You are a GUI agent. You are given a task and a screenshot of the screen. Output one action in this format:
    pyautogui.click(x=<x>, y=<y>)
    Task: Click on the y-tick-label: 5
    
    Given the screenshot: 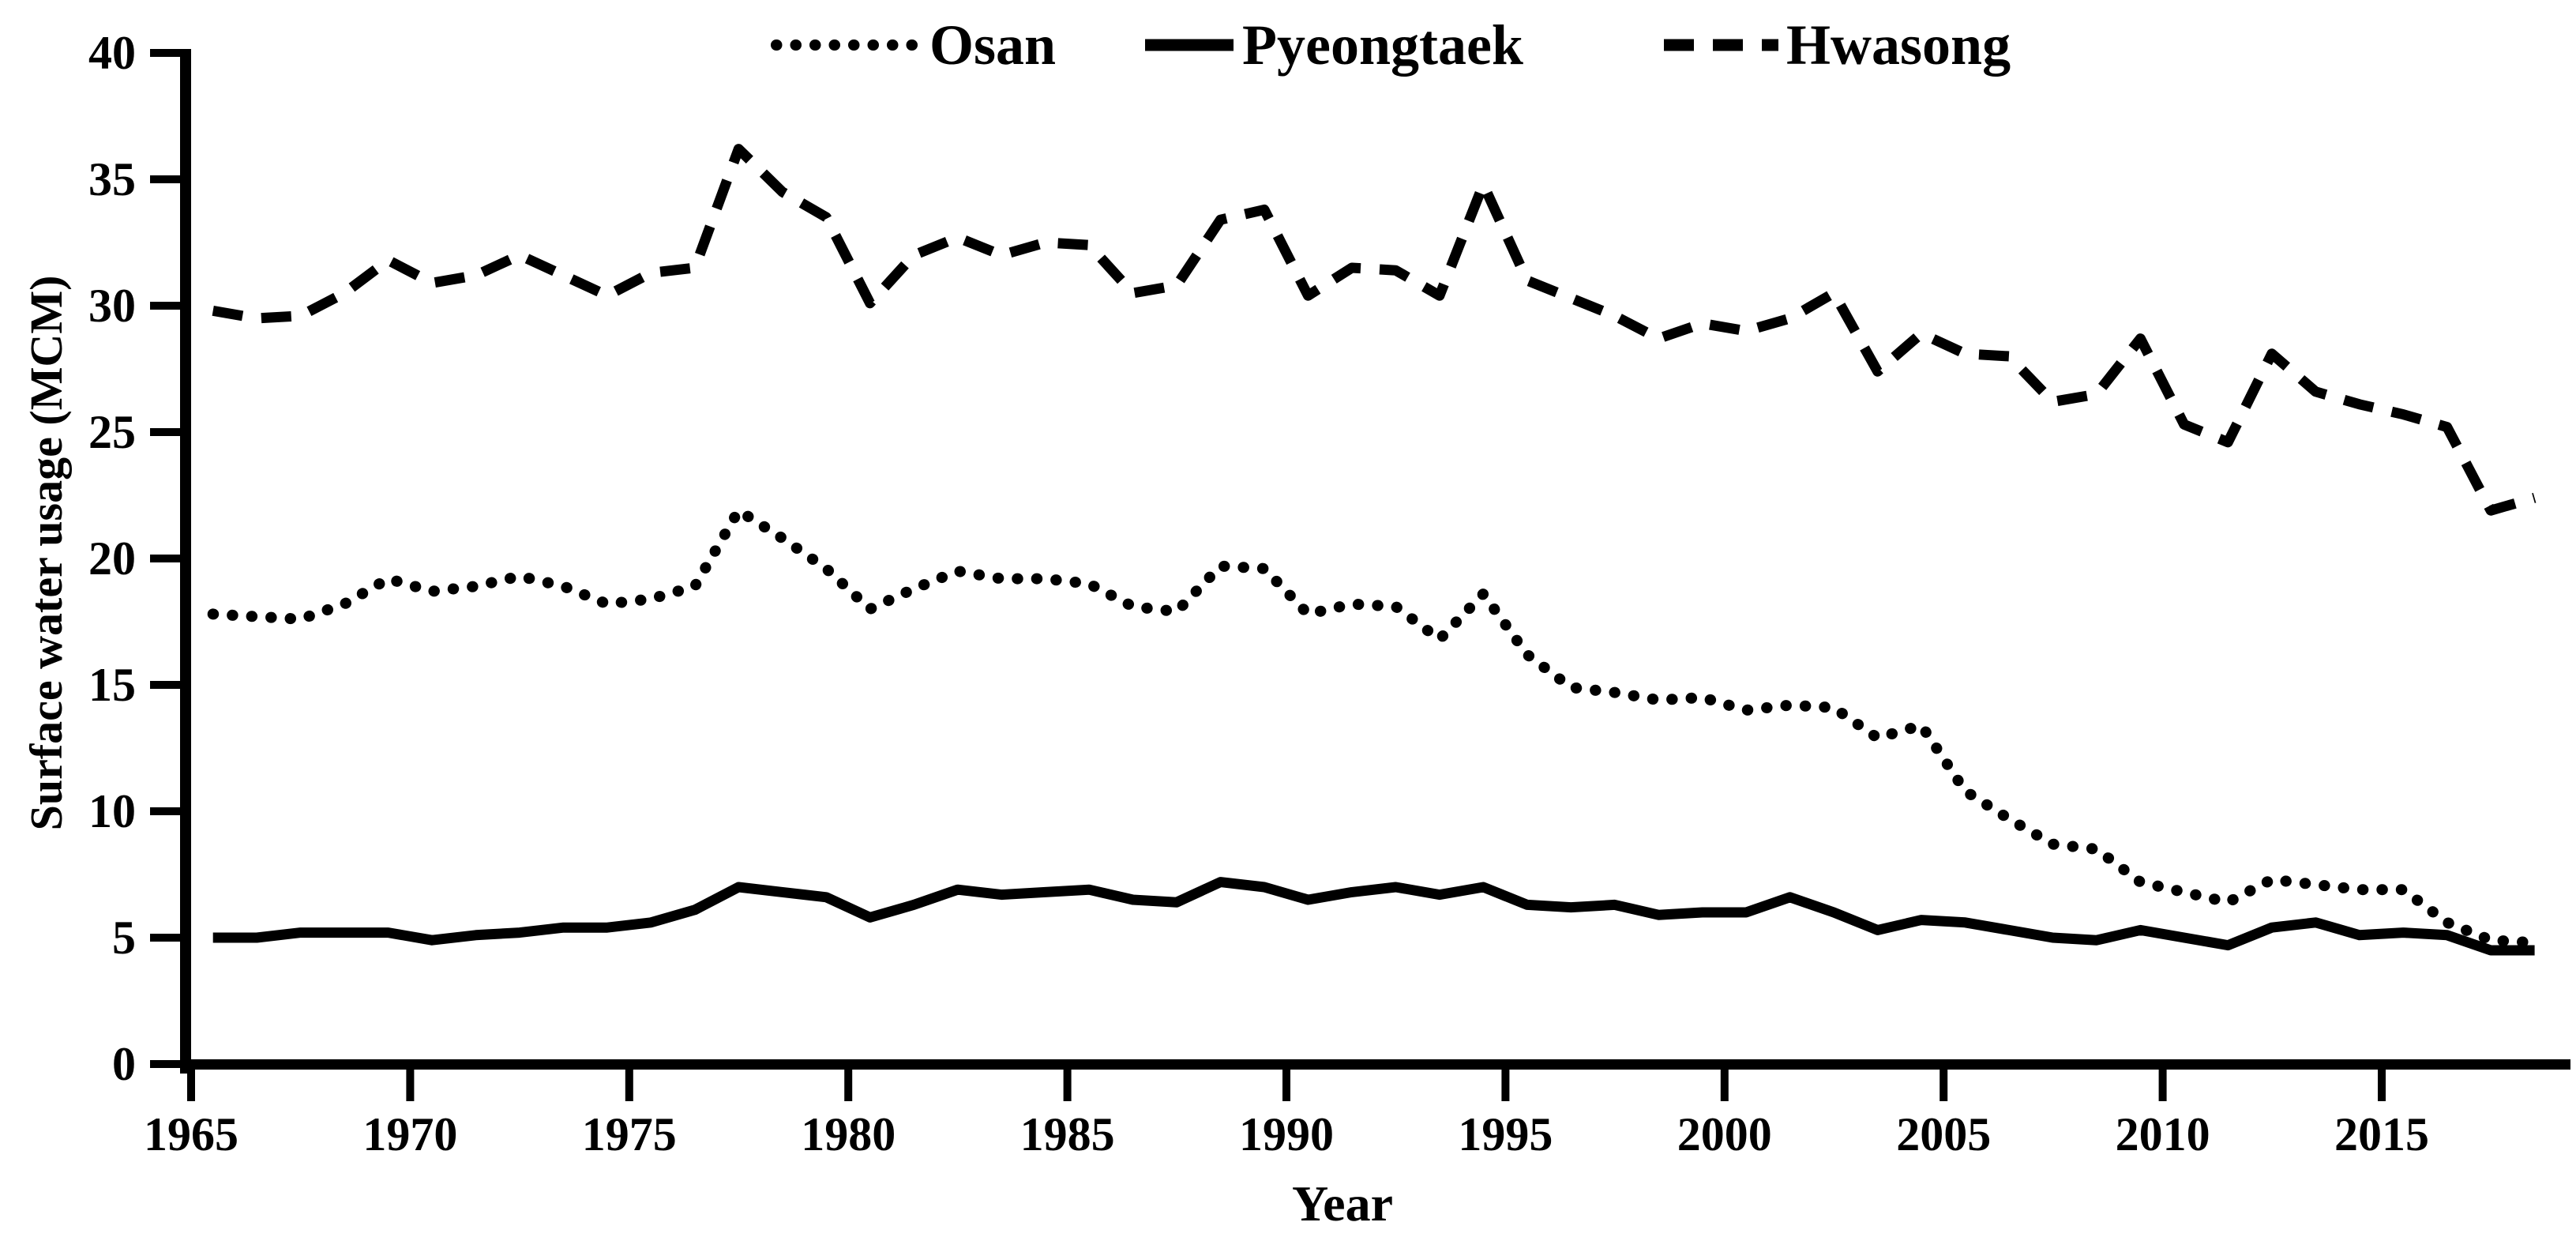 What is the action you would take?
    pyautogui.click(x=124, y=938)
    